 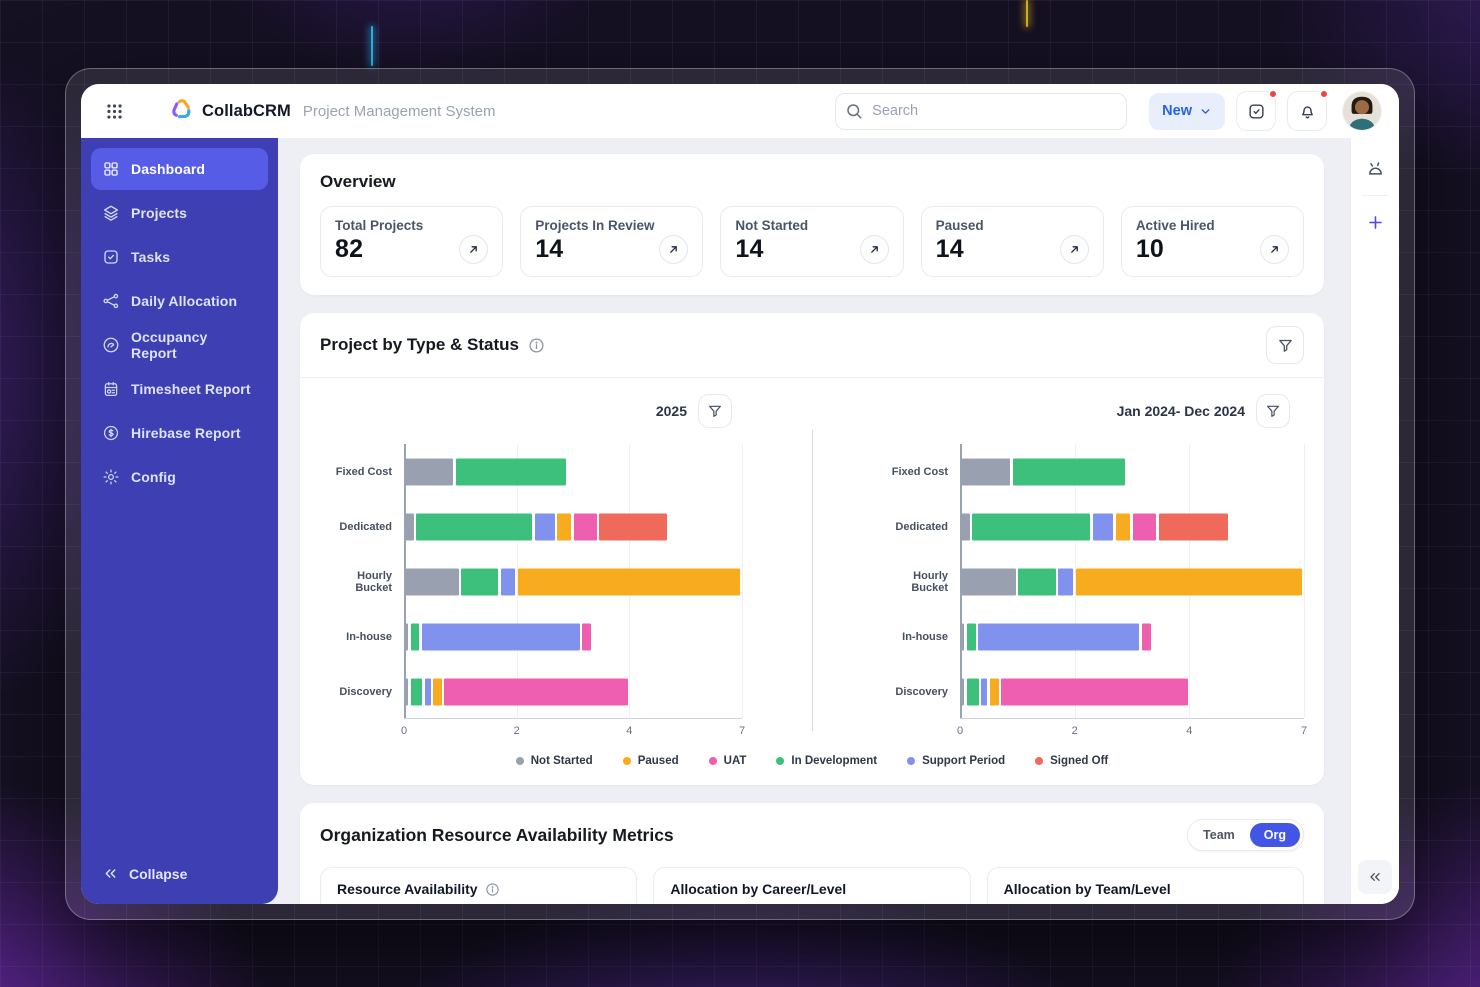 I want to click on timesheet-icon, so click(x=111, y=389).